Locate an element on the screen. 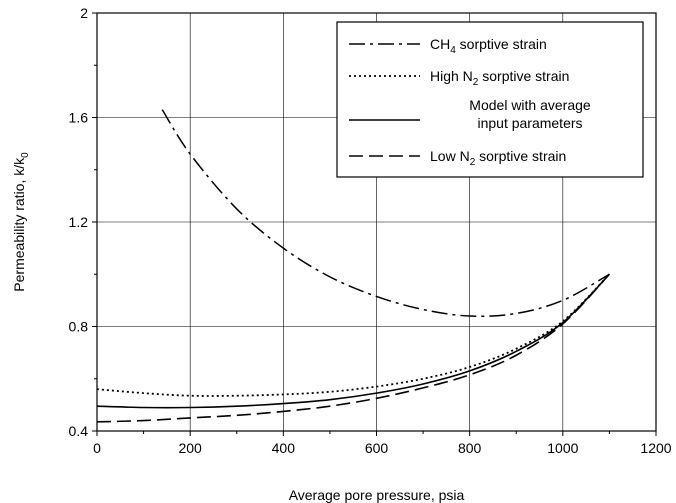 Image resolution: width=676 pixels, height=503 pixels. legend-entry-high-n2-post: sorptive strain is located at coordinates (523, 76).